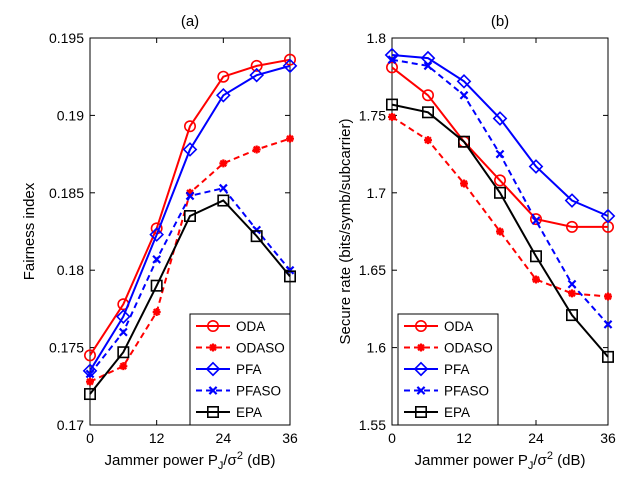  What do you see at coordinates (66, 348) in the screenshot?
I see `y-tick-label: 0.175` at bounding box center [66, 348].